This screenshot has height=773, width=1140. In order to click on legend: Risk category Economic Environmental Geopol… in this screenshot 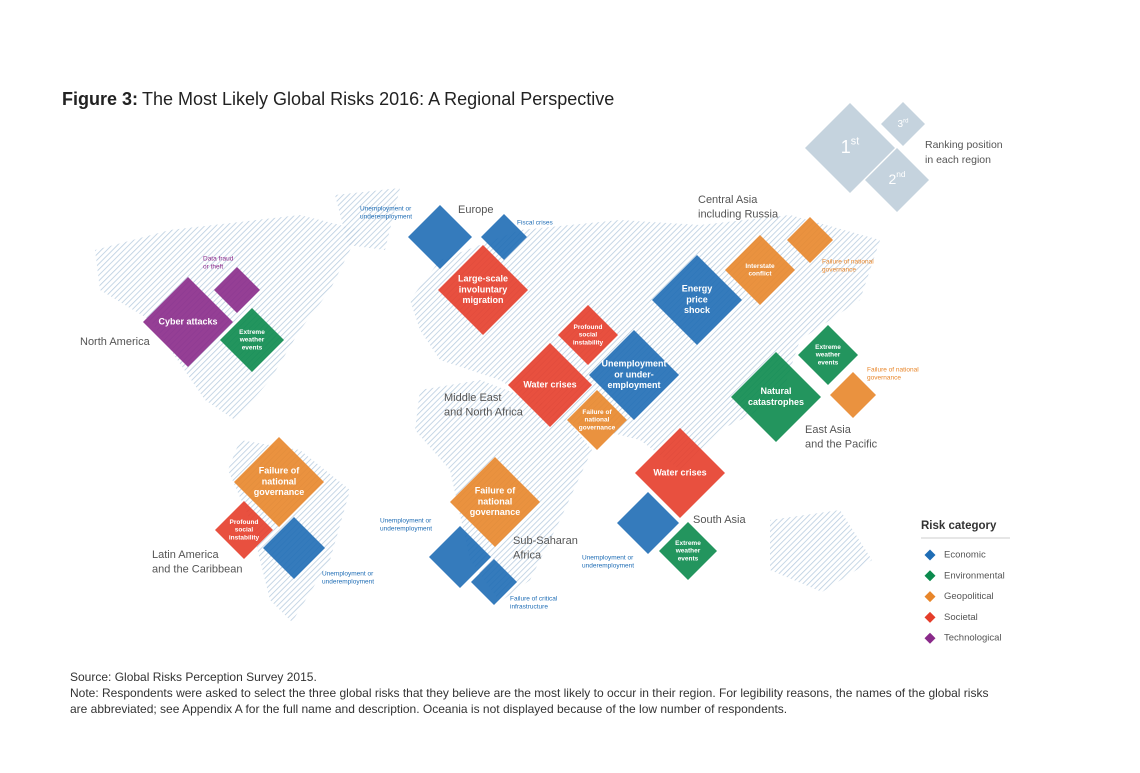, I will do `click(965, 582)`.